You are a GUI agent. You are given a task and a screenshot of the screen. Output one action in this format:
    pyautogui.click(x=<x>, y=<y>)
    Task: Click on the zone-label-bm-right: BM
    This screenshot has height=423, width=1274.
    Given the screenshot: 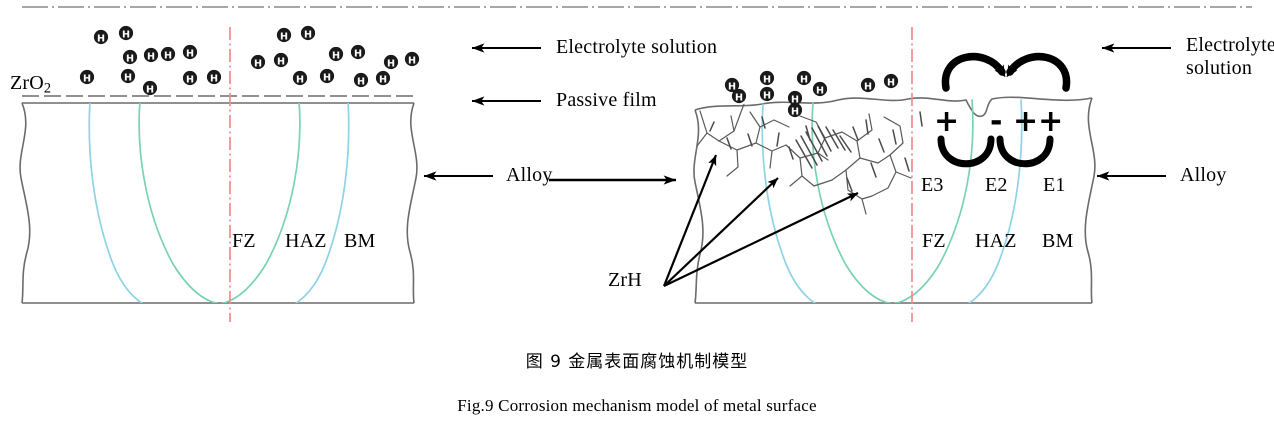 What is the action you would take?
    pyautogui.click(x=1058, y=241)
    